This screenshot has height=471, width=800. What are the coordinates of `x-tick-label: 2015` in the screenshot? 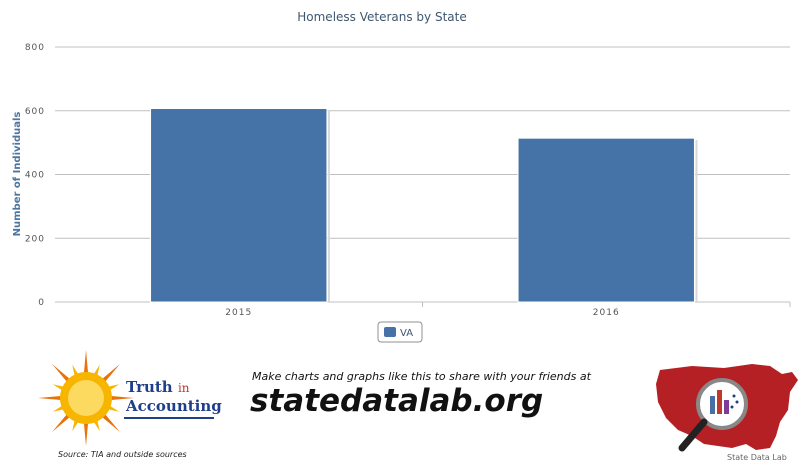 It's located at (238, 313).